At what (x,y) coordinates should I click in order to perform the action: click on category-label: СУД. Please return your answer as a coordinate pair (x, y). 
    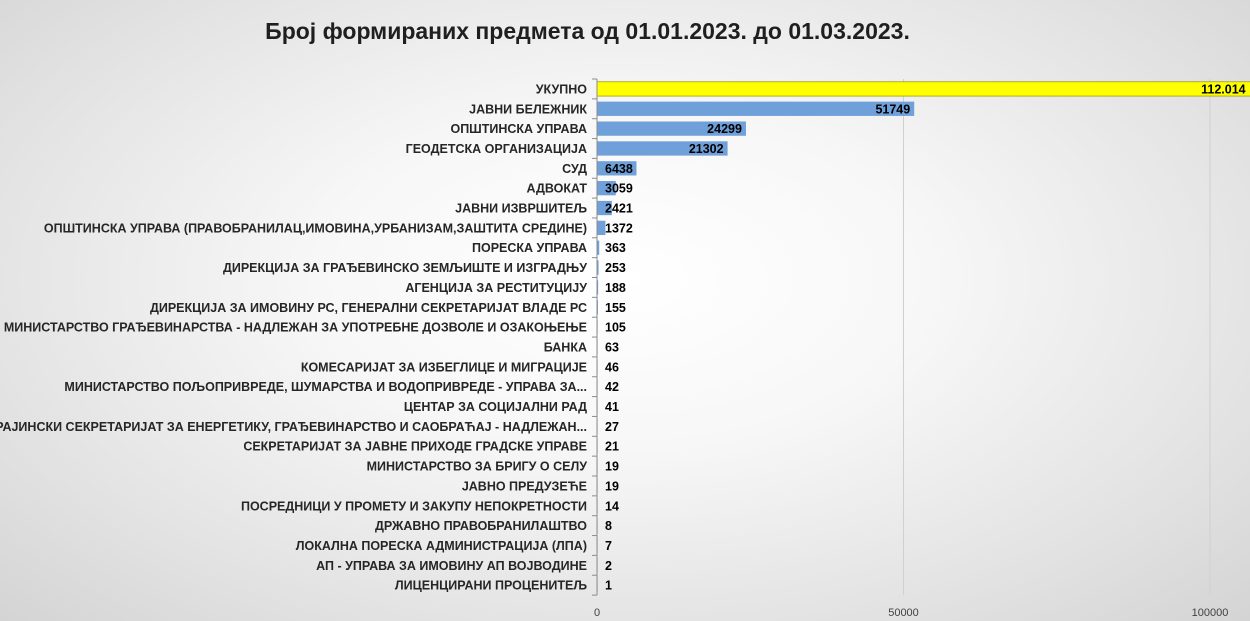
    Looking at the image, I should click on (574, 169).